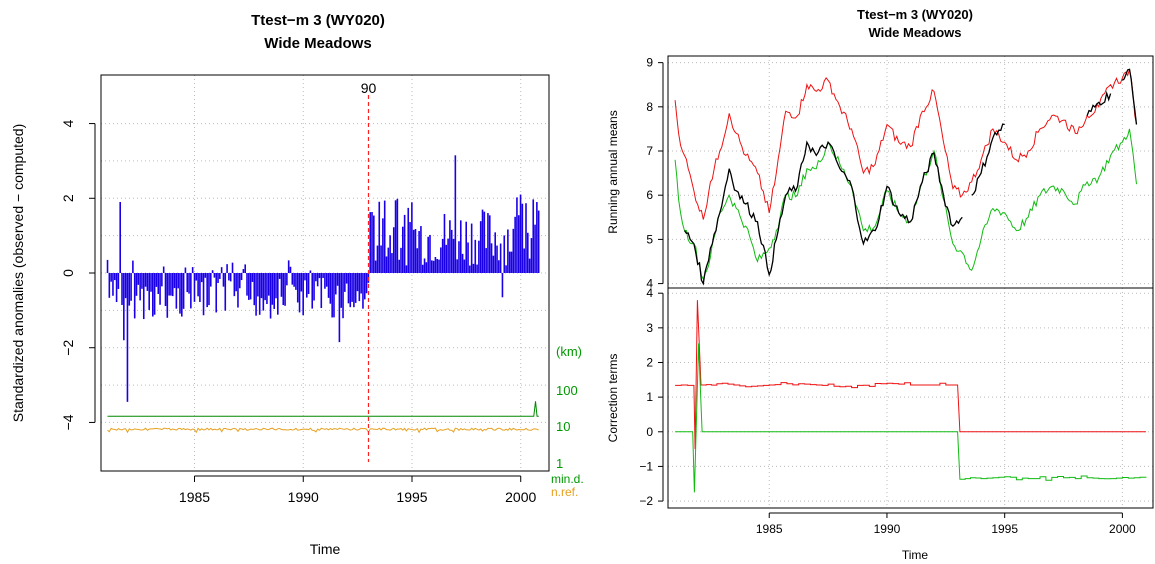 This screenshot has width=1155, height=564. I want to click on bottom-x-tick-label: 2000, so click(1122, 529).